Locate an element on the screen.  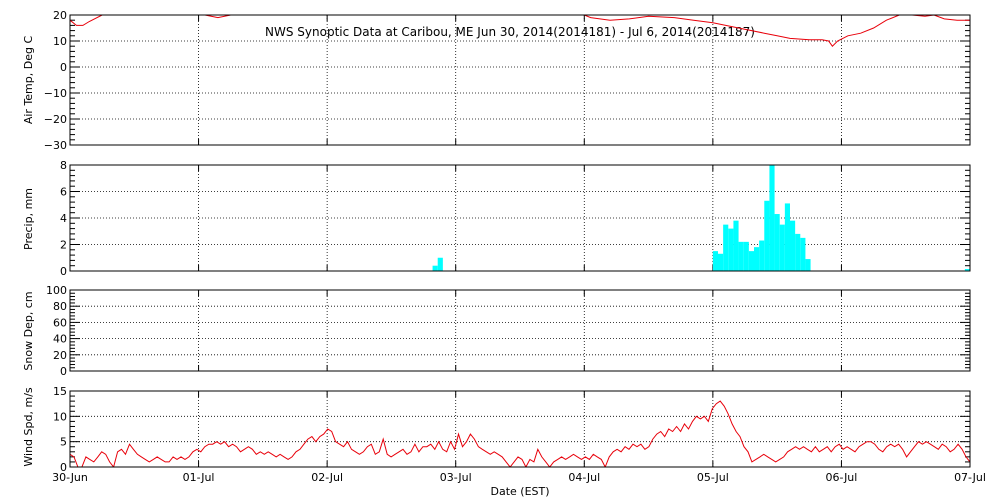
y-axis-label-wind-speed: Wind Spd, m/s is located at coordinates (28, 427).